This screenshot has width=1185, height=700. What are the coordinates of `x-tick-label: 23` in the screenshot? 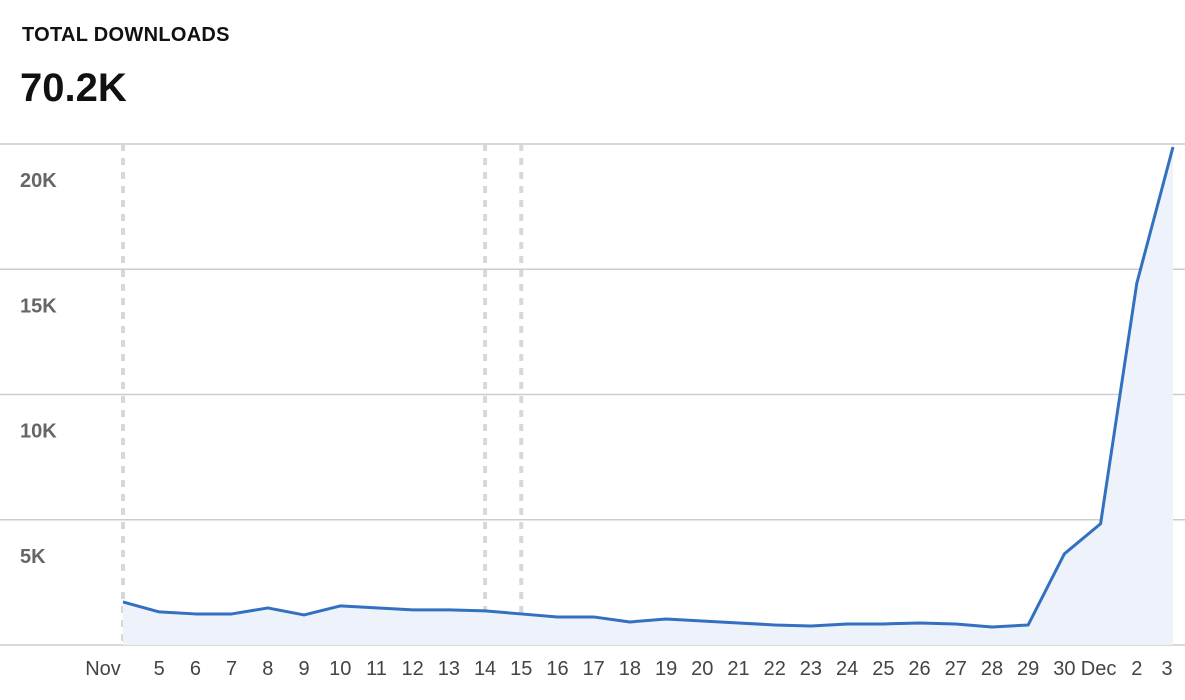 It's located at (811, 669).